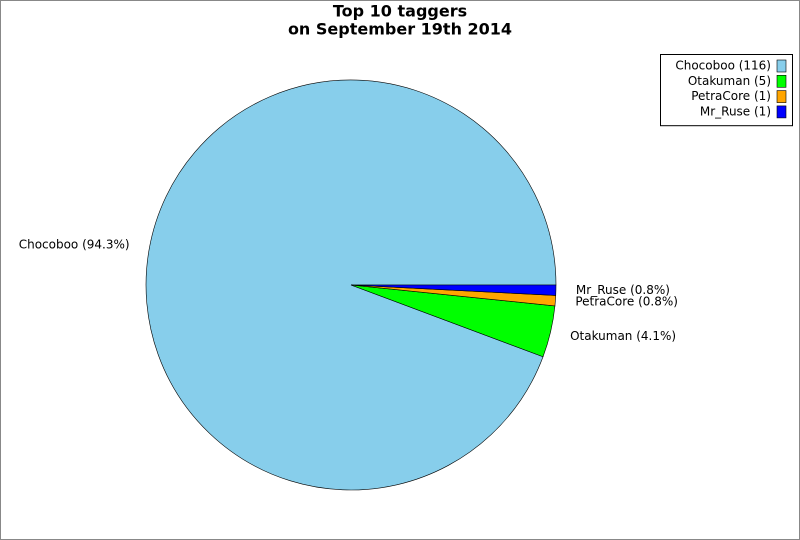  I want to click on slice-label: Mr_Ruse (0.8%), so click(623, 290).